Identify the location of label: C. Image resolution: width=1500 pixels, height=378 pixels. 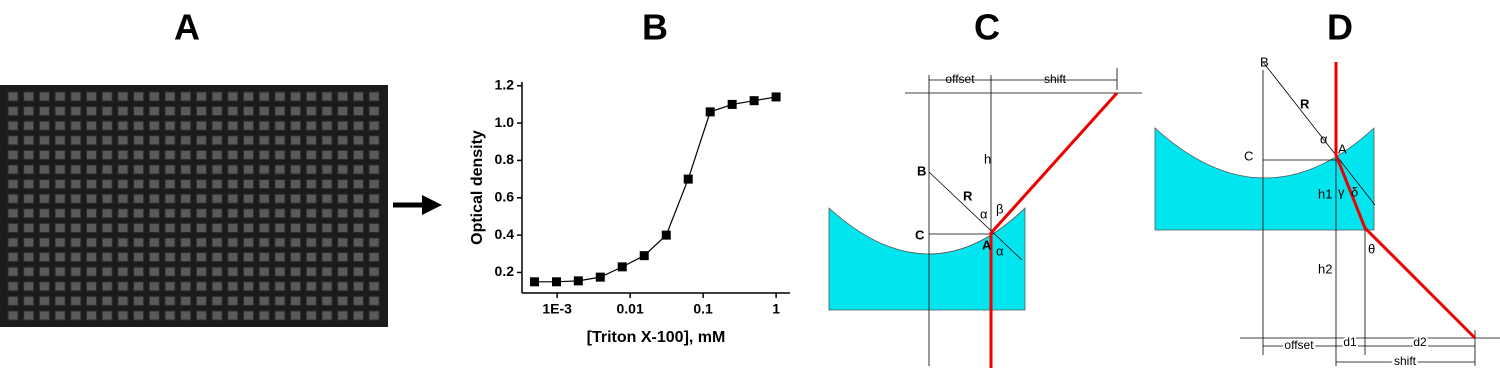
(920, 234).